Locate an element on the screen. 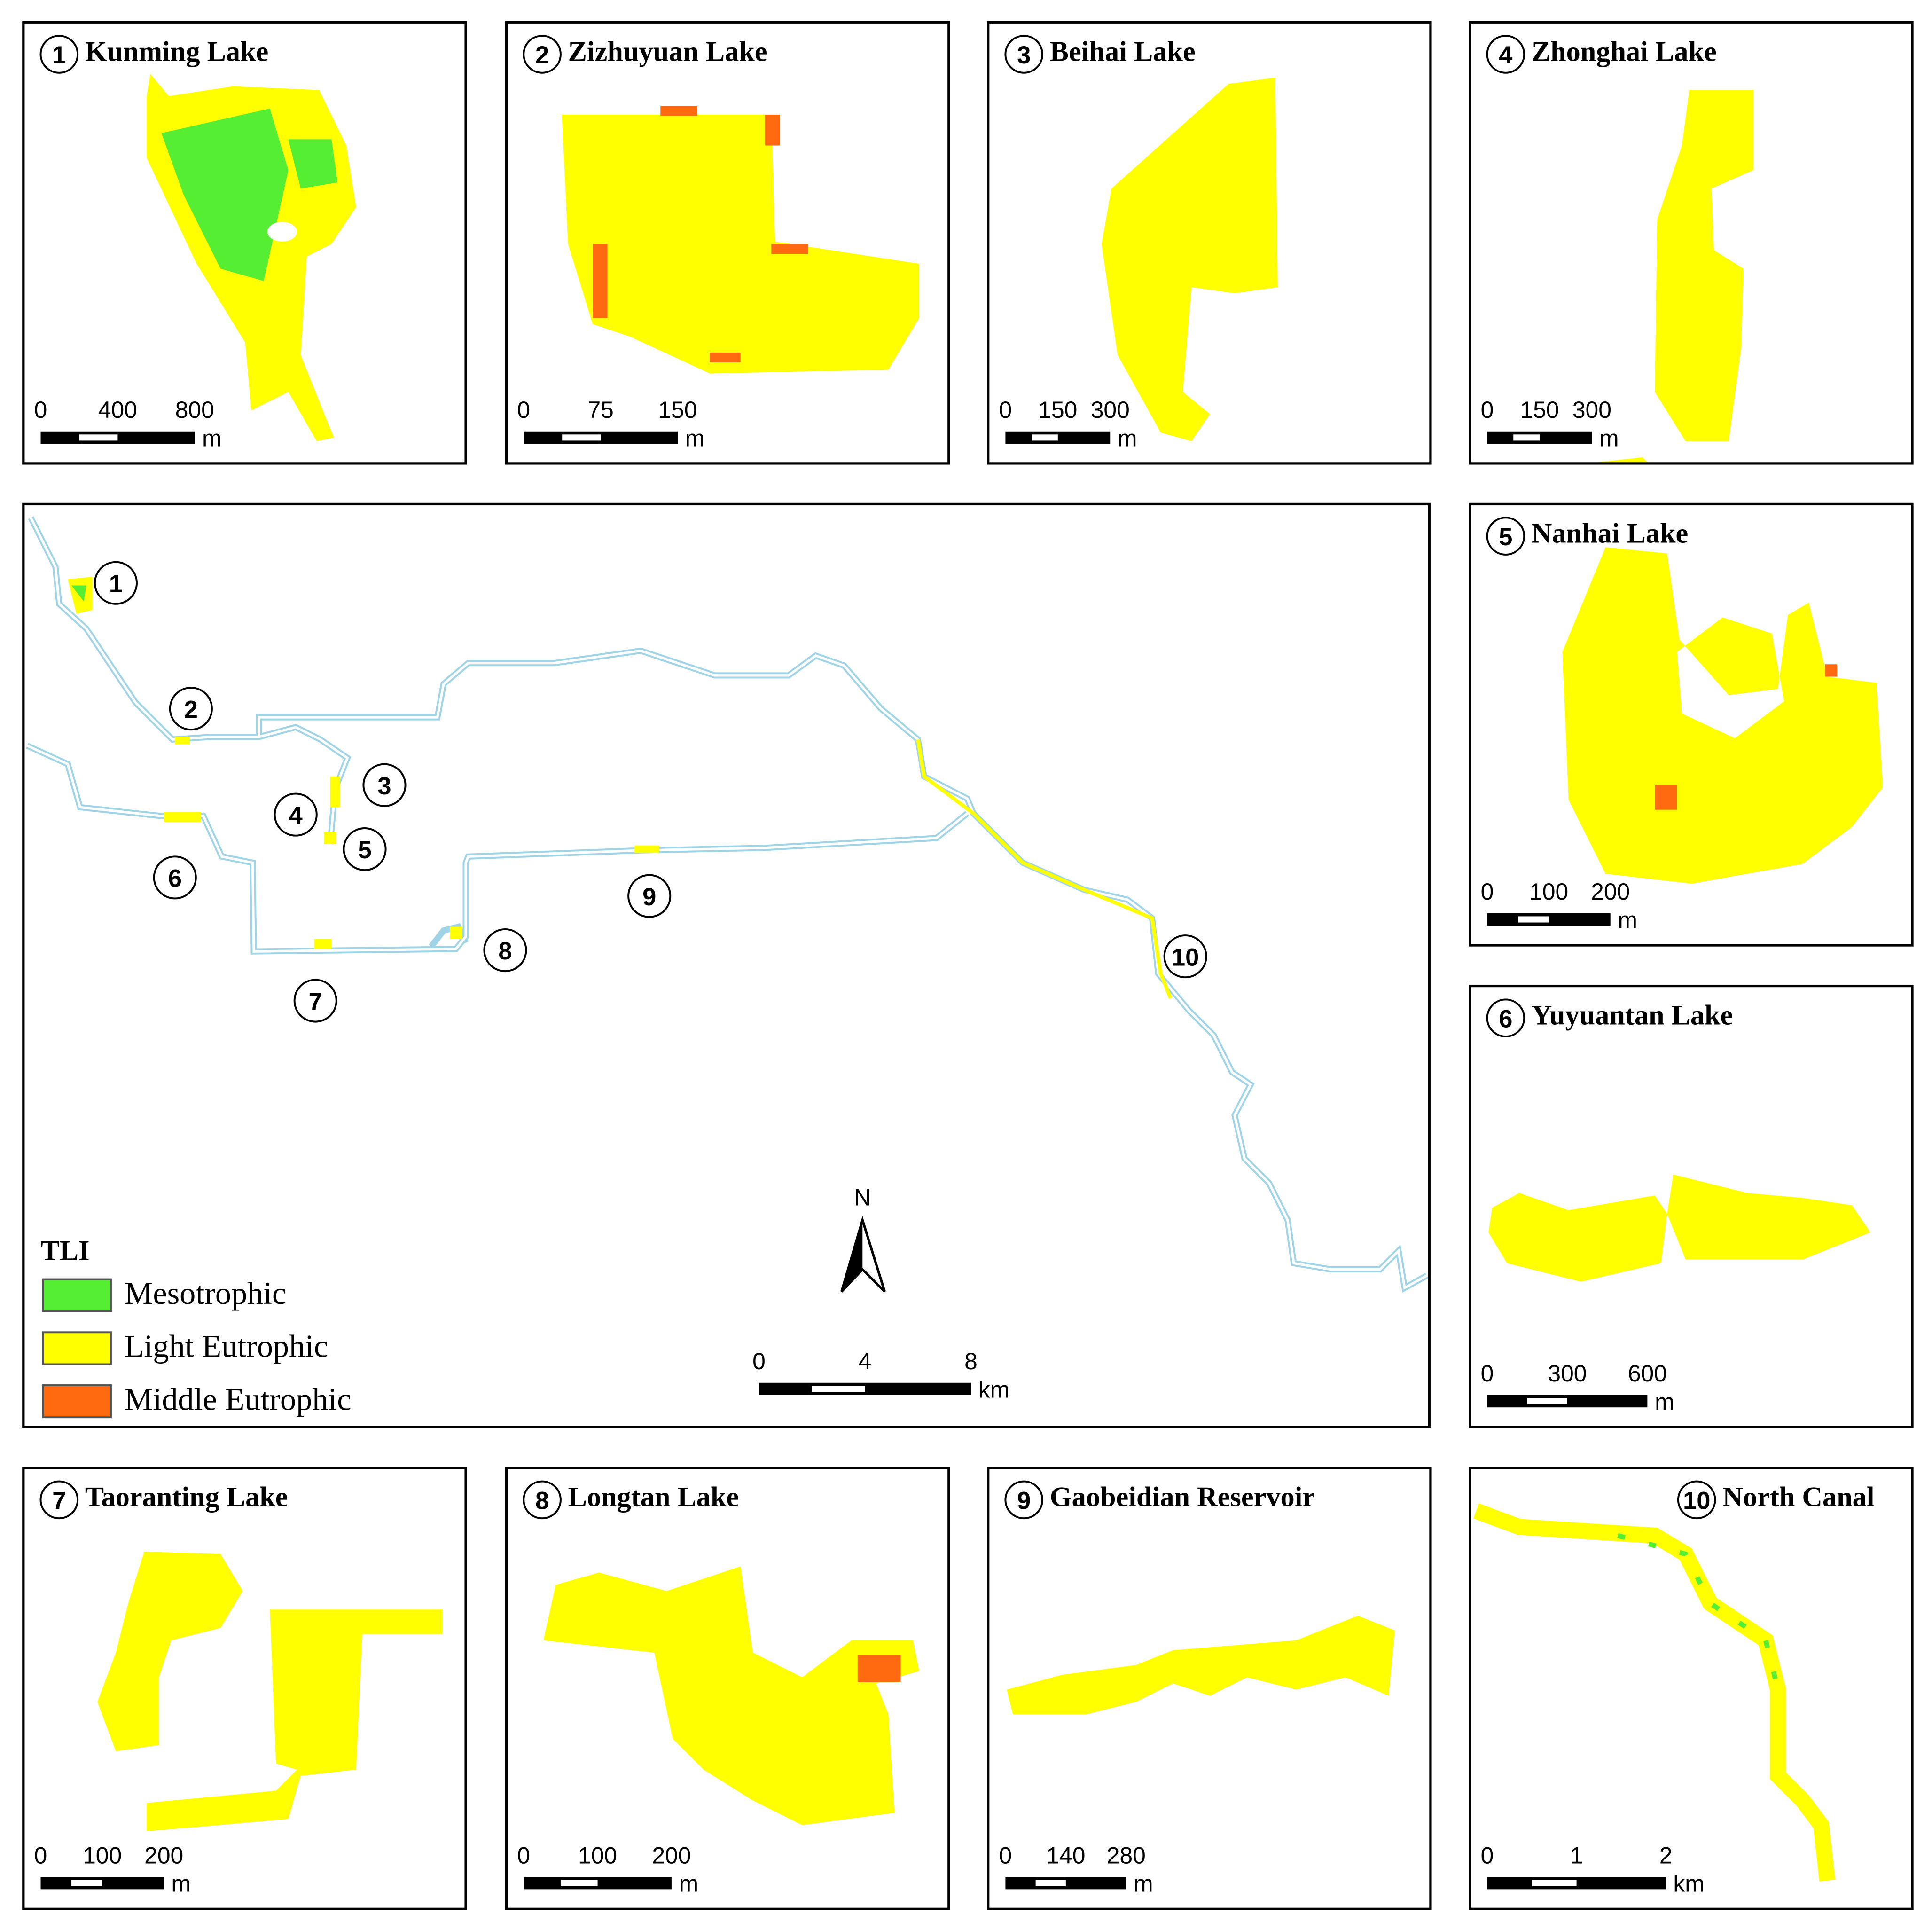 The height and width of the screenshot is (1930, 1932). beihai-lake-map is located at coordinates (1189, 259).